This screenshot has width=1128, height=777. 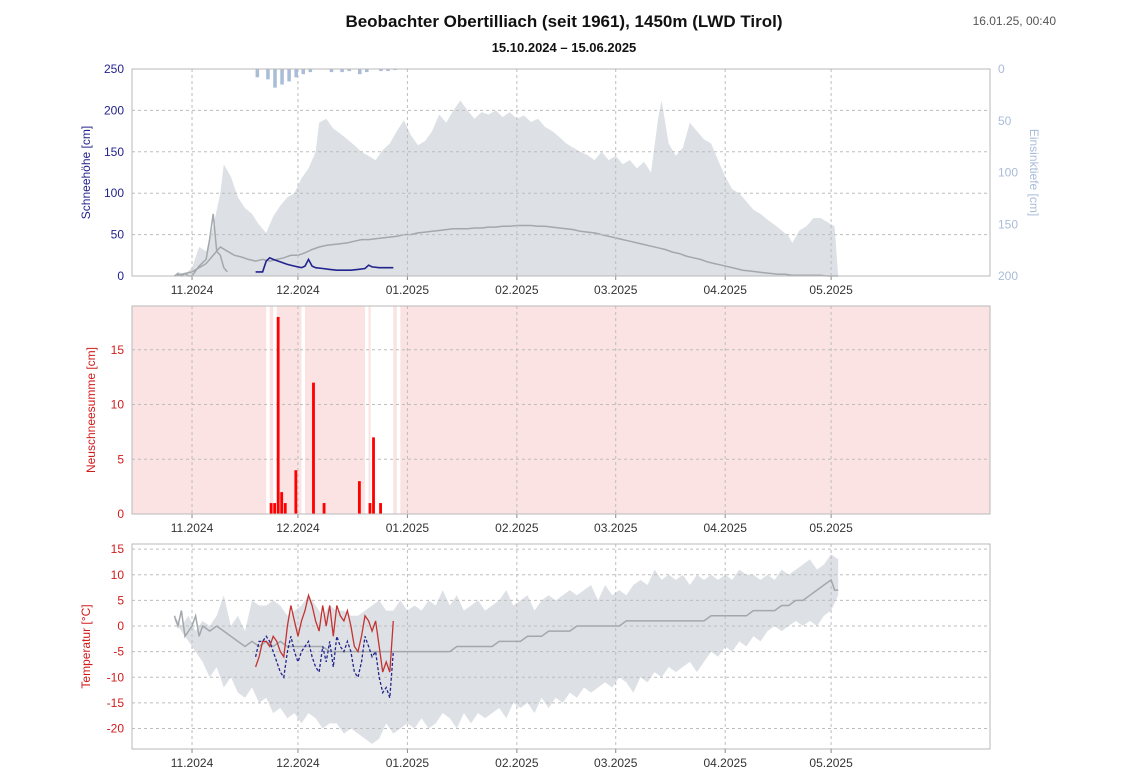 I want to click on y-tick-label: -20, so click(x=116, y=729).